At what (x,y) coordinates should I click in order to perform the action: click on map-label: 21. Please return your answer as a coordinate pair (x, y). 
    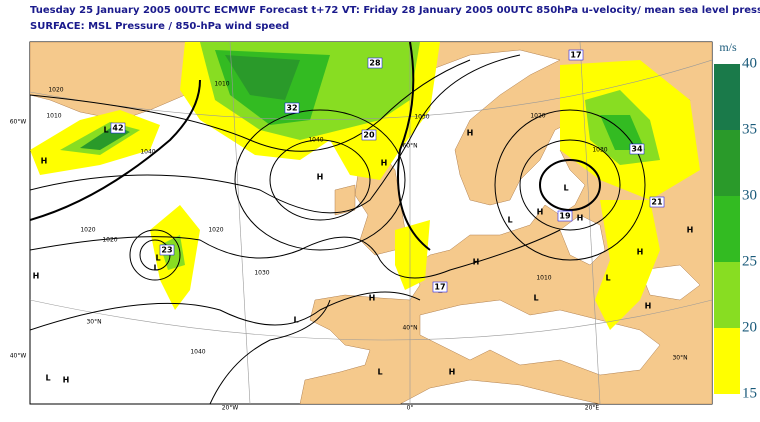
    Looking at the image, I should click on (657, 202).